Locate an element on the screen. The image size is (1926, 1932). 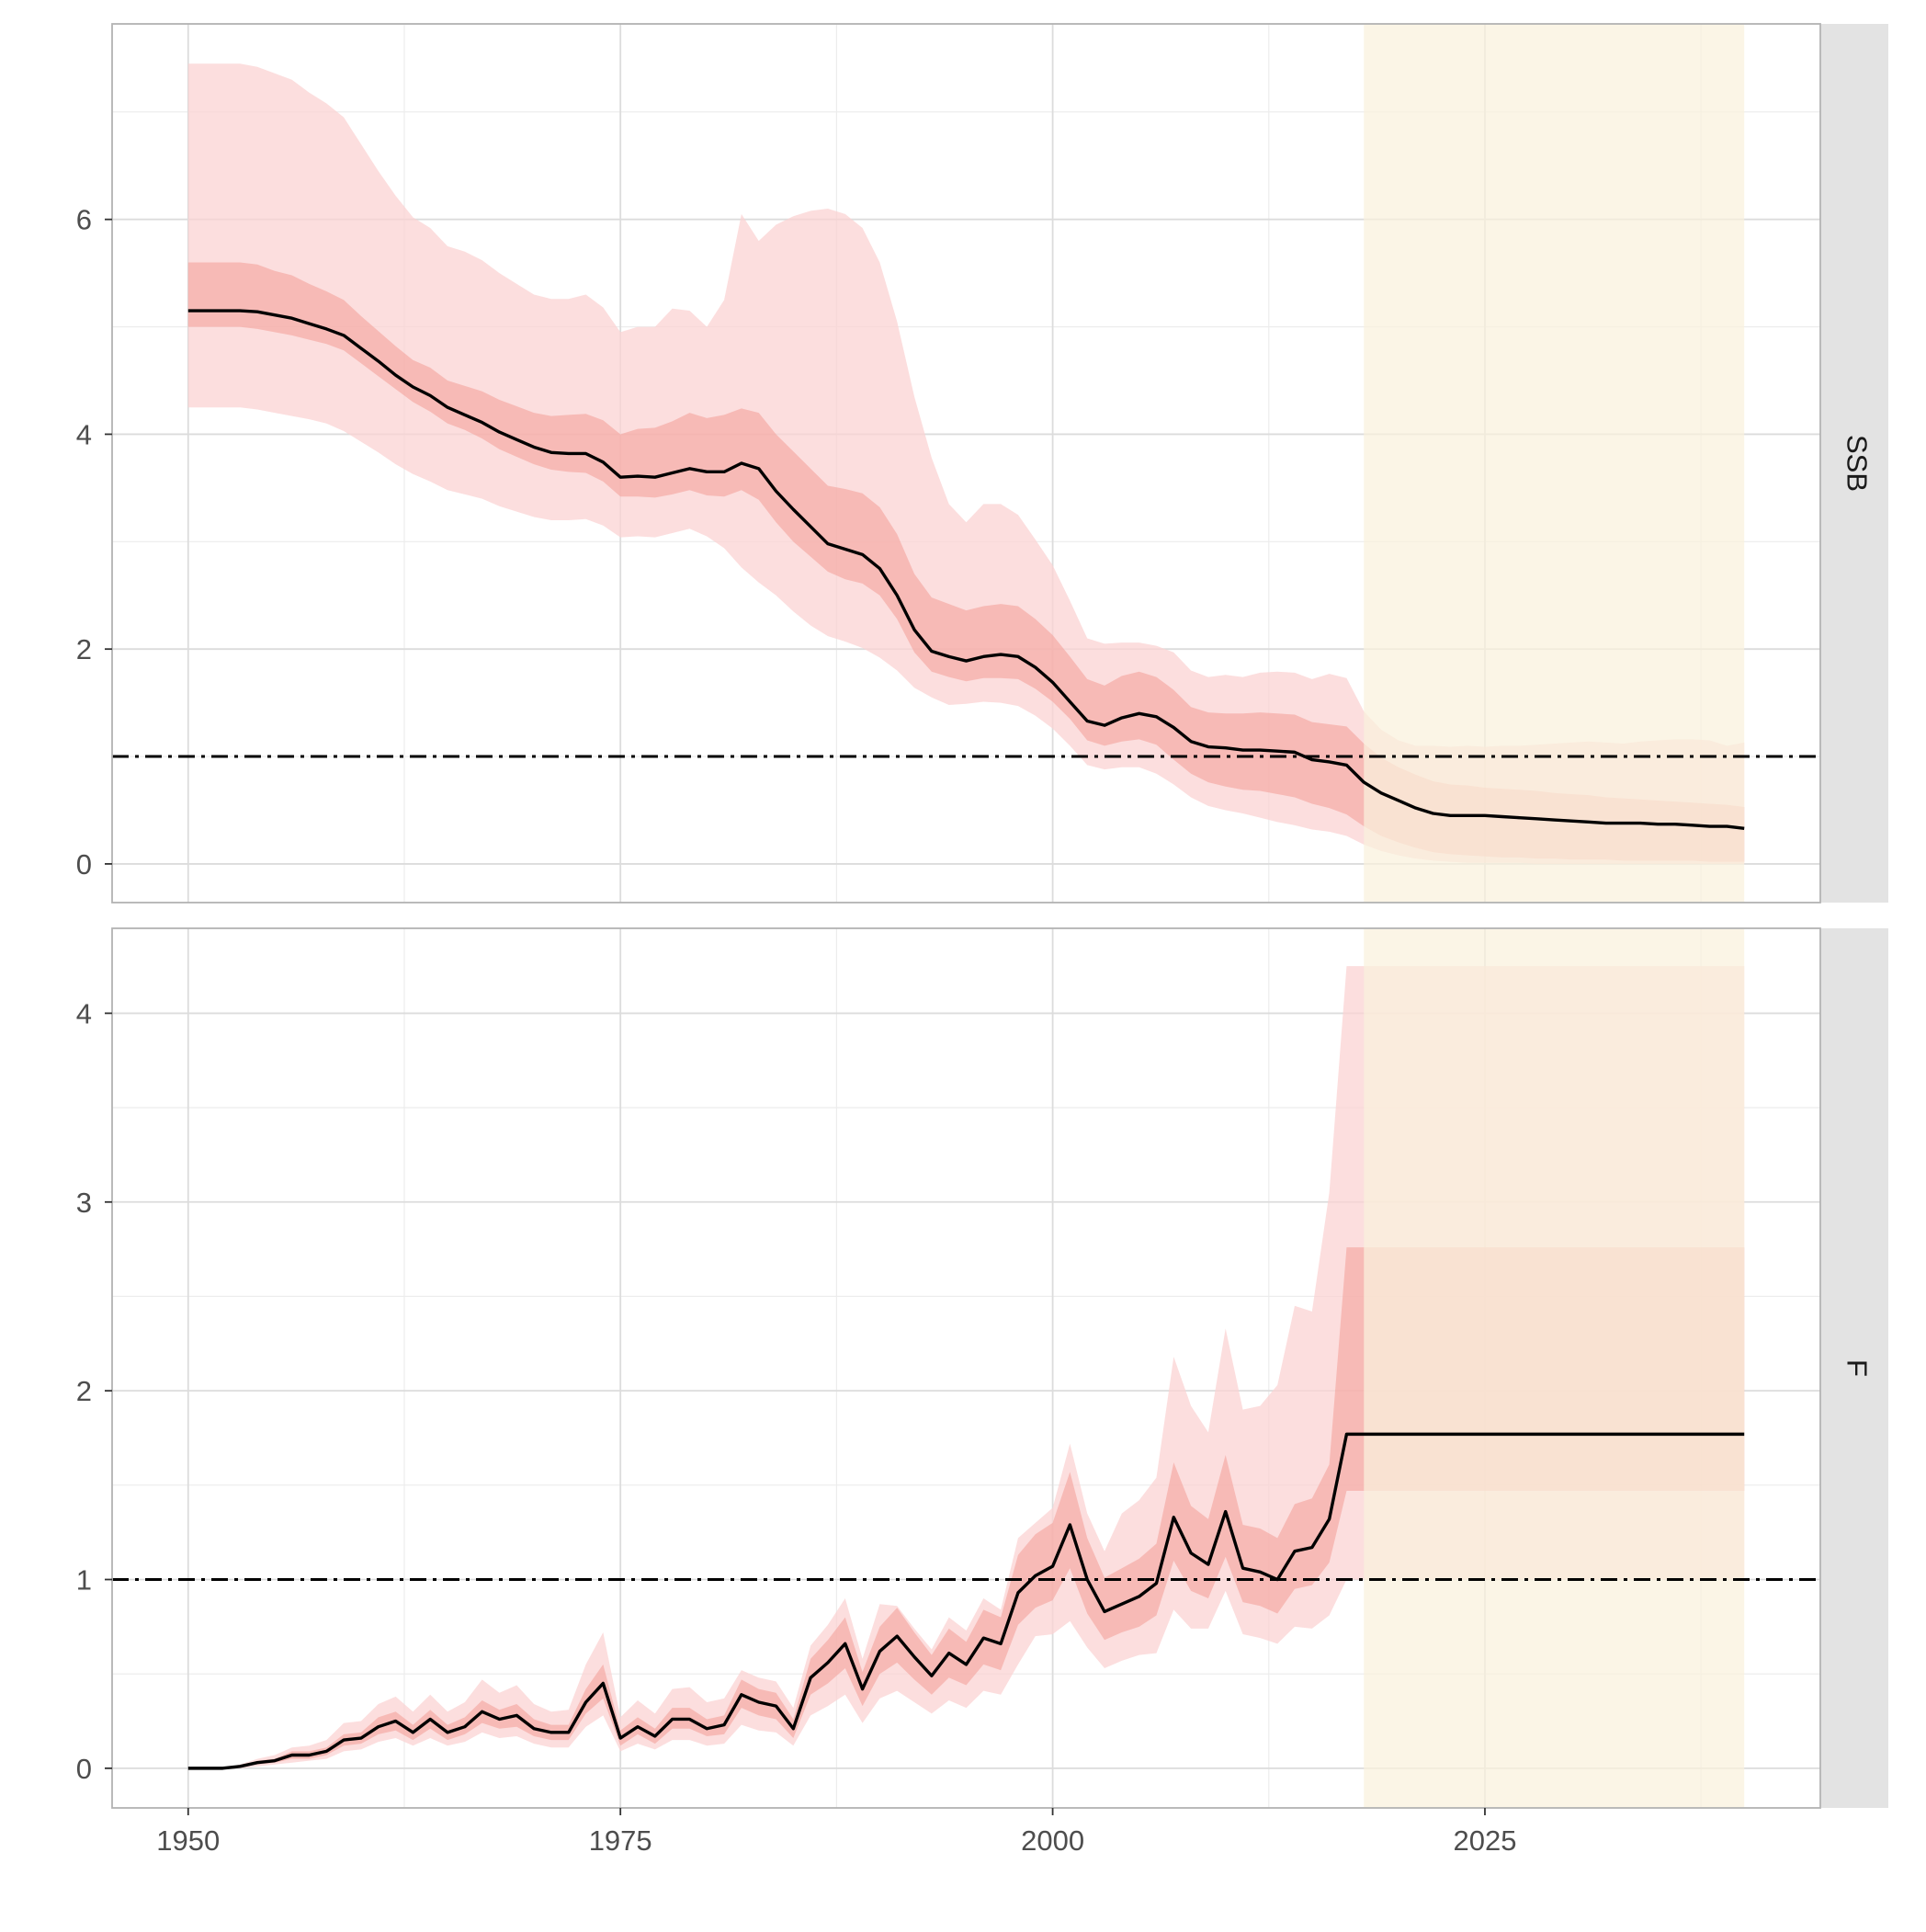
x-tick-label: 1950 is located at coordinates (188, 1840).